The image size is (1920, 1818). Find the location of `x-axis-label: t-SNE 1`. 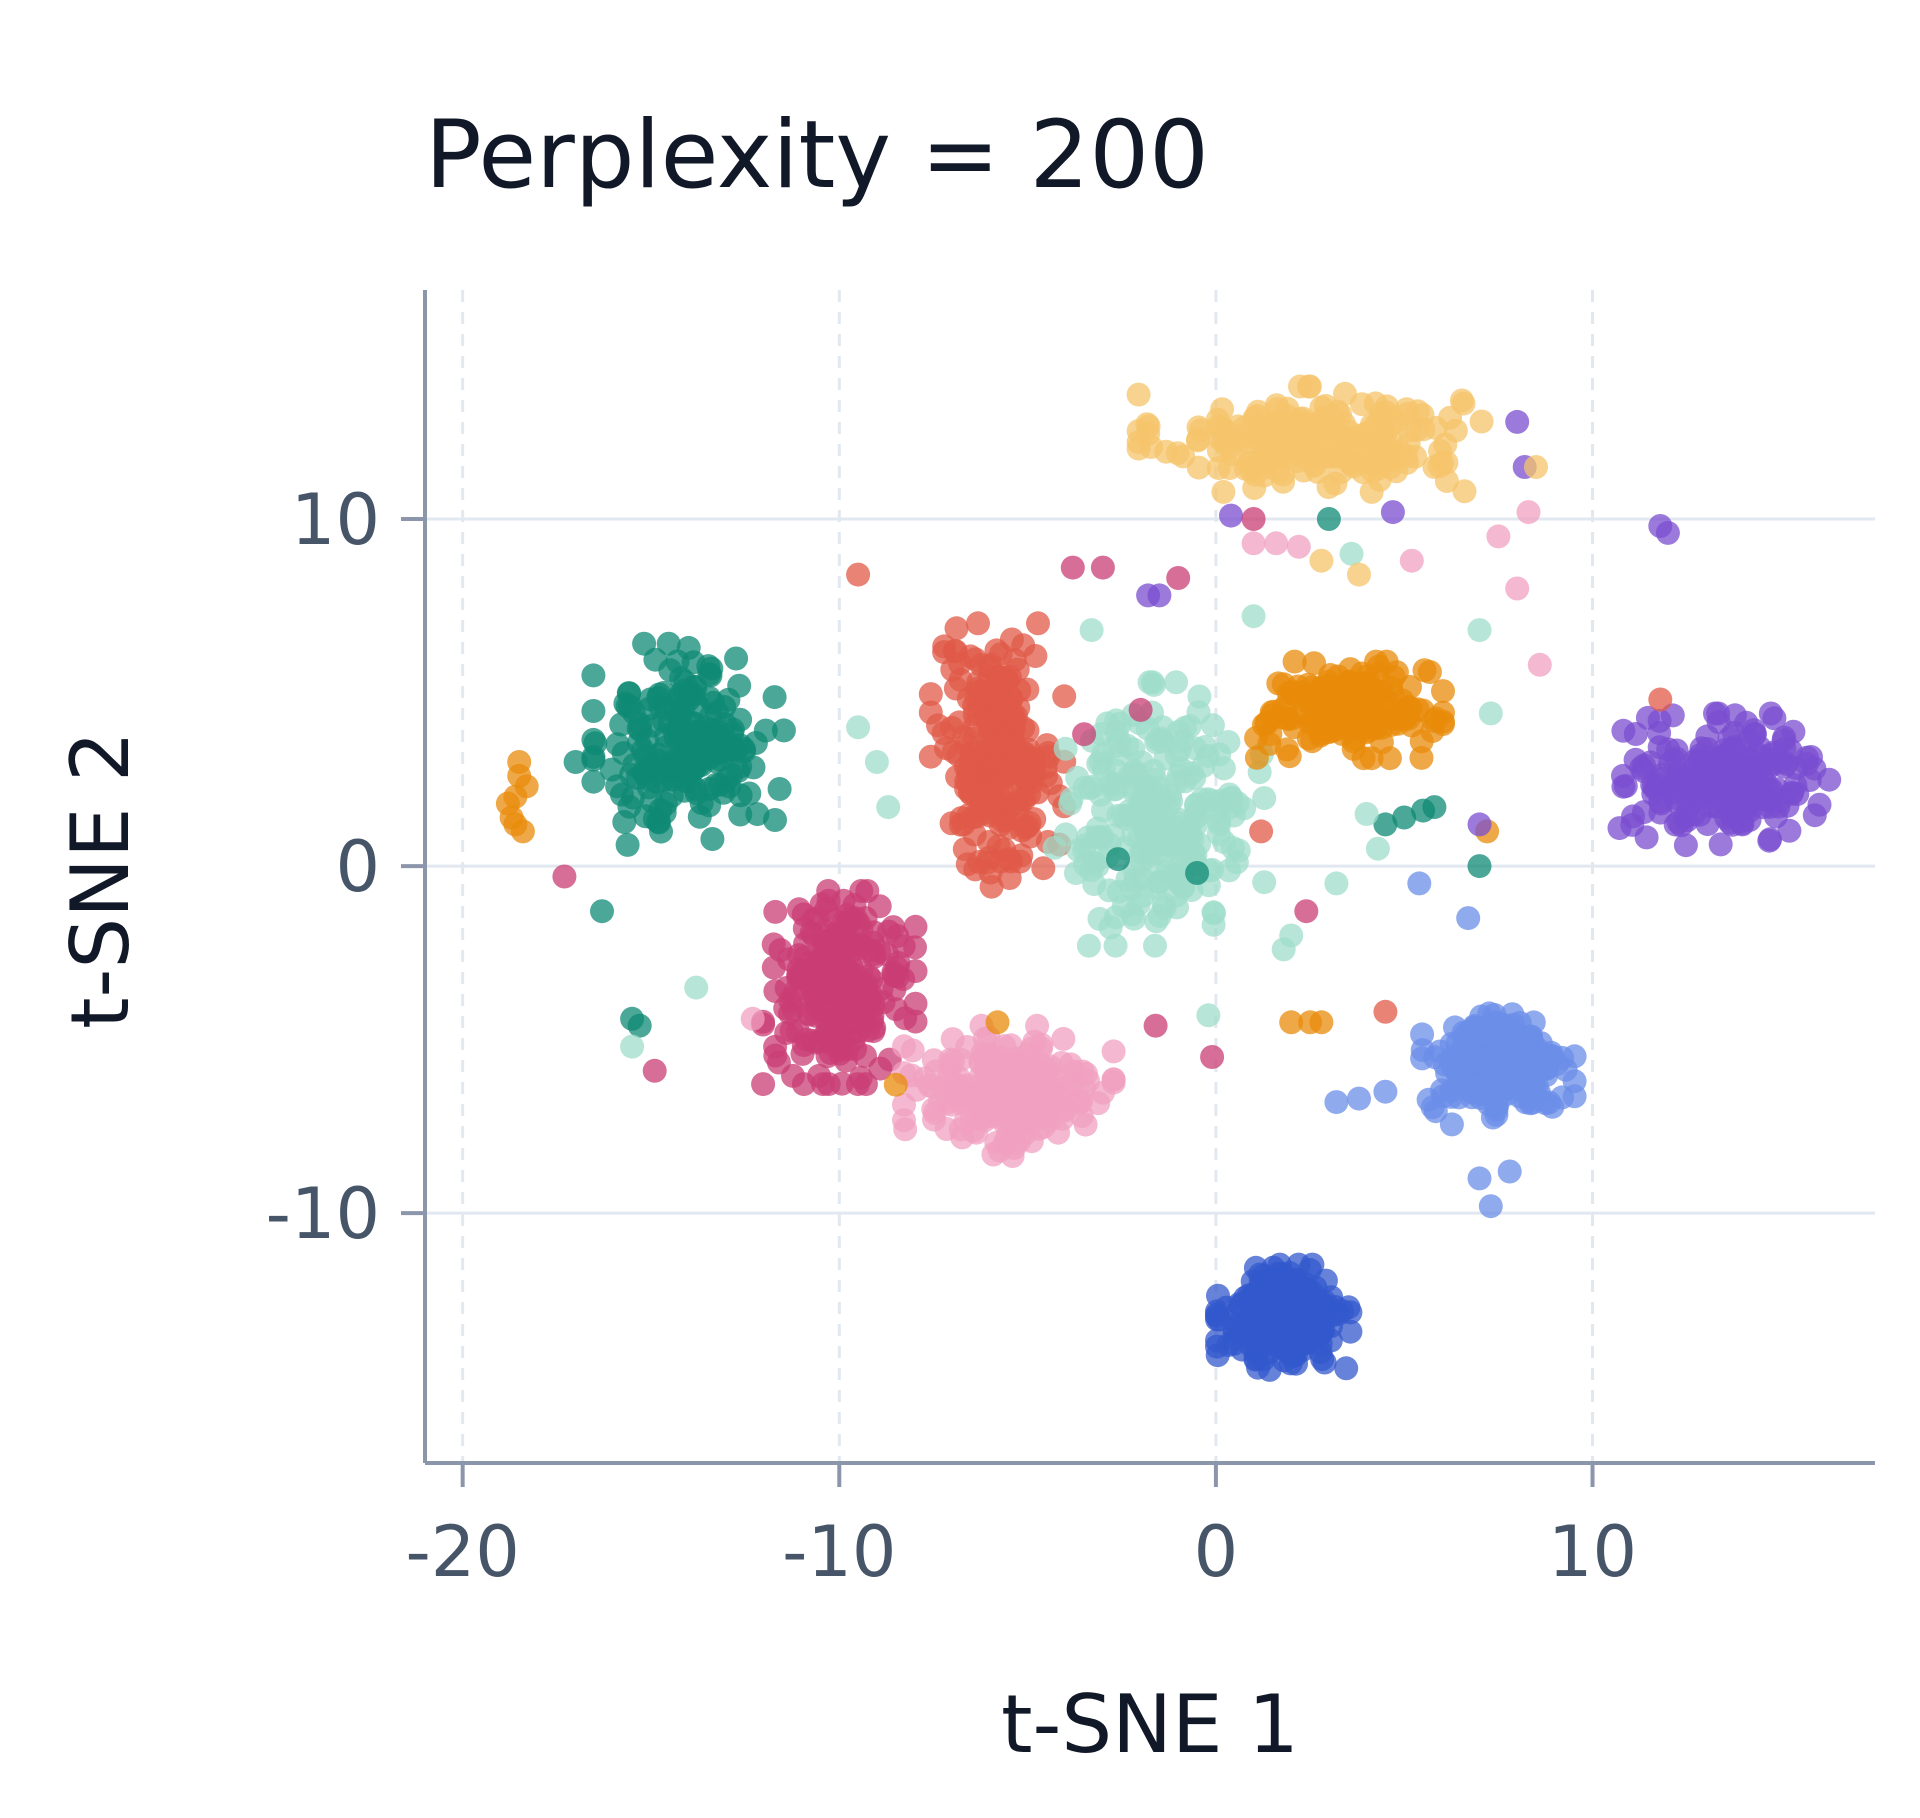

x-axis-label: t-SNE 1 is located at coordinates (1150, 1724).